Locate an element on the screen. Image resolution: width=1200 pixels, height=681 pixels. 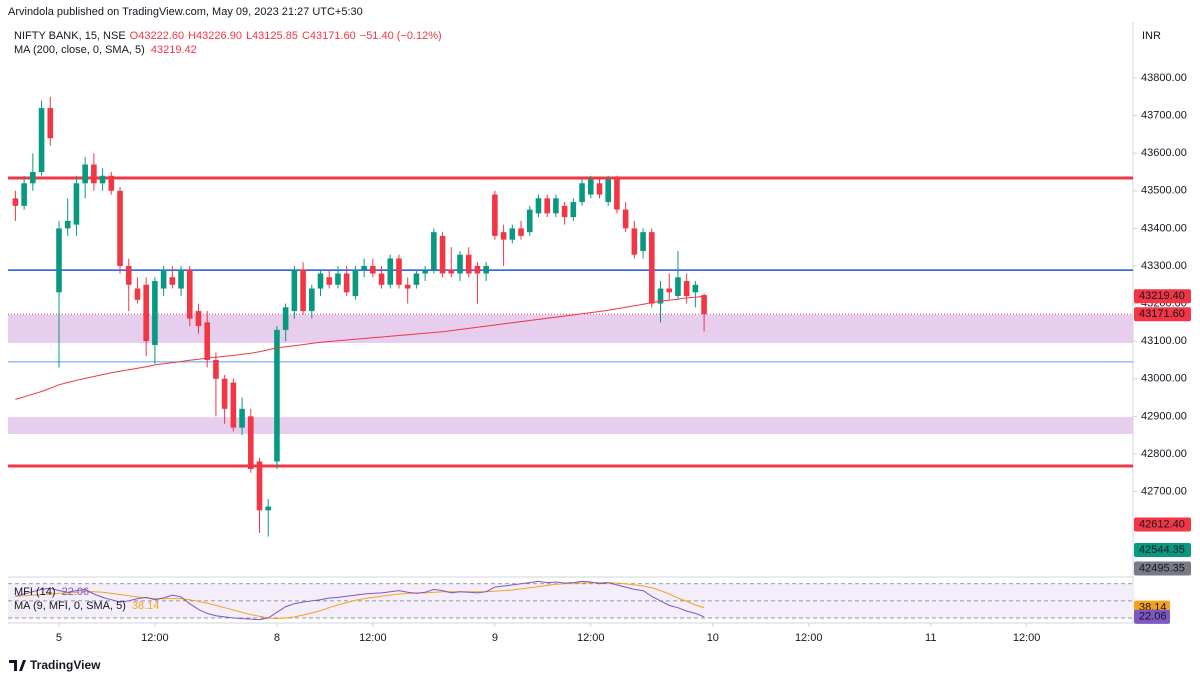
legend-ma-name: MA (200, close, 0, SMA, 5) is located at coordinates (79, 50).